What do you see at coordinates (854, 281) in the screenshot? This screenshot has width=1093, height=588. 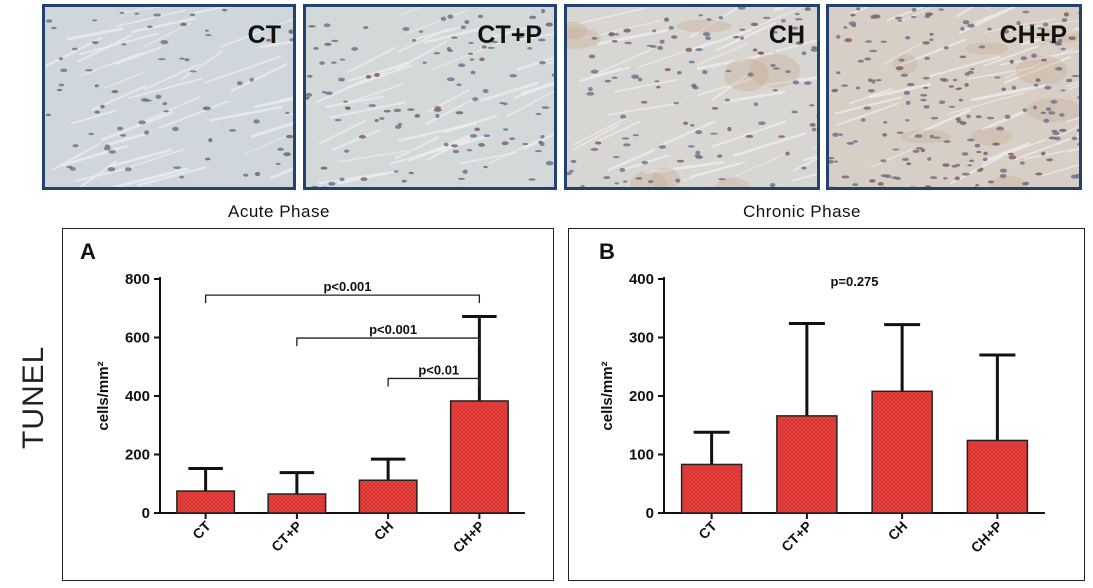 I see `p-value-label: p=0.275` at bounding box center [854, 281].